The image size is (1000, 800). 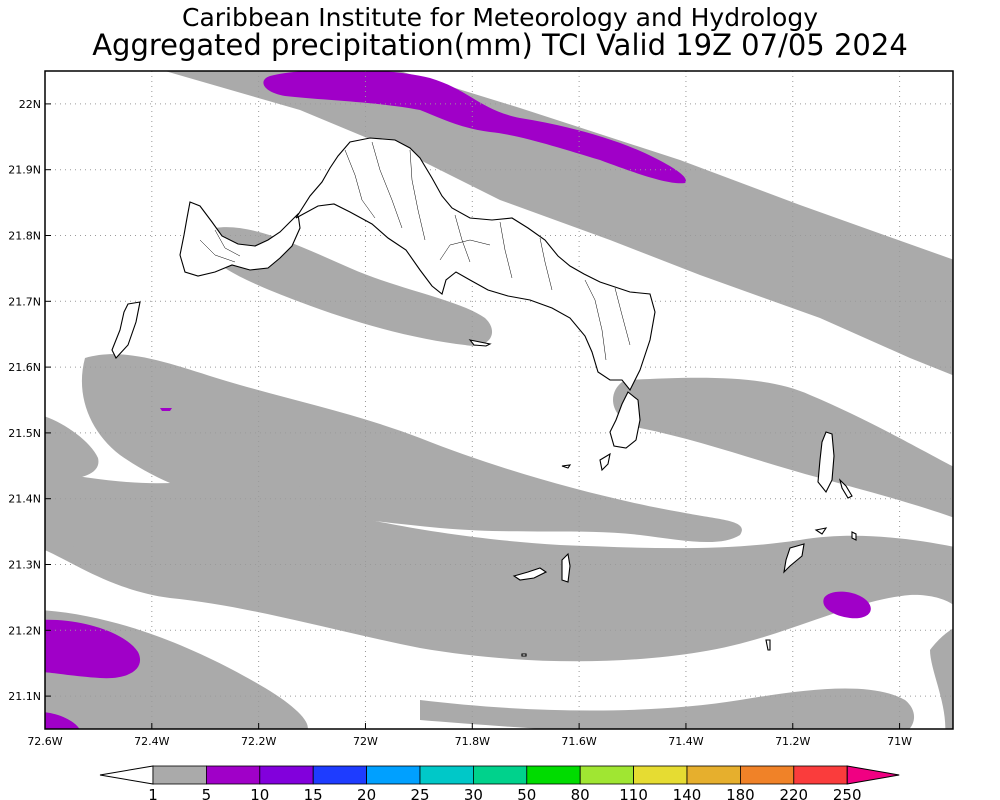 I want to click on colorbar-low-arrow, so click(x=126, y=775).